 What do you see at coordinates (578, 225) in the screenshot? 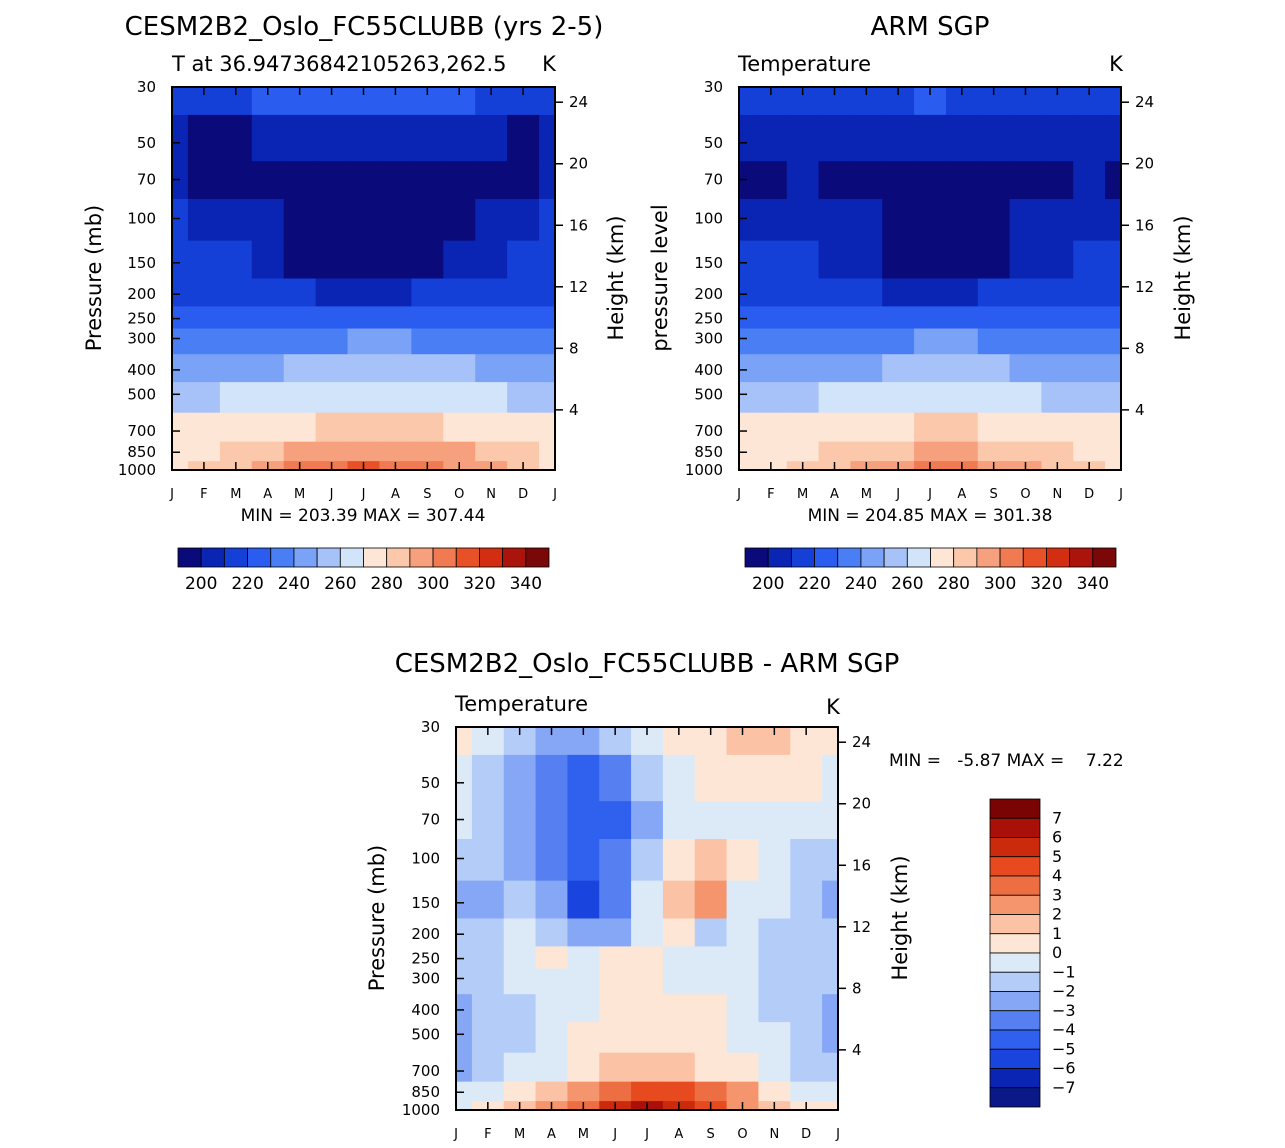
I see `height-tick-label: 16` at bounding box center [578, 225].